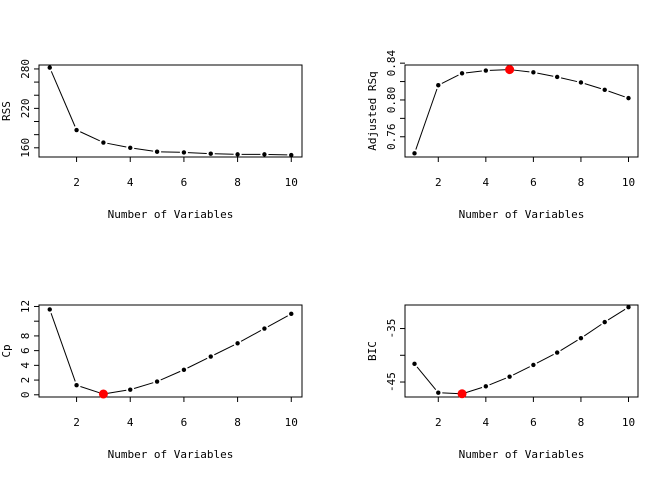  I want to click on y-tick-label: 12, so click(25, 306).